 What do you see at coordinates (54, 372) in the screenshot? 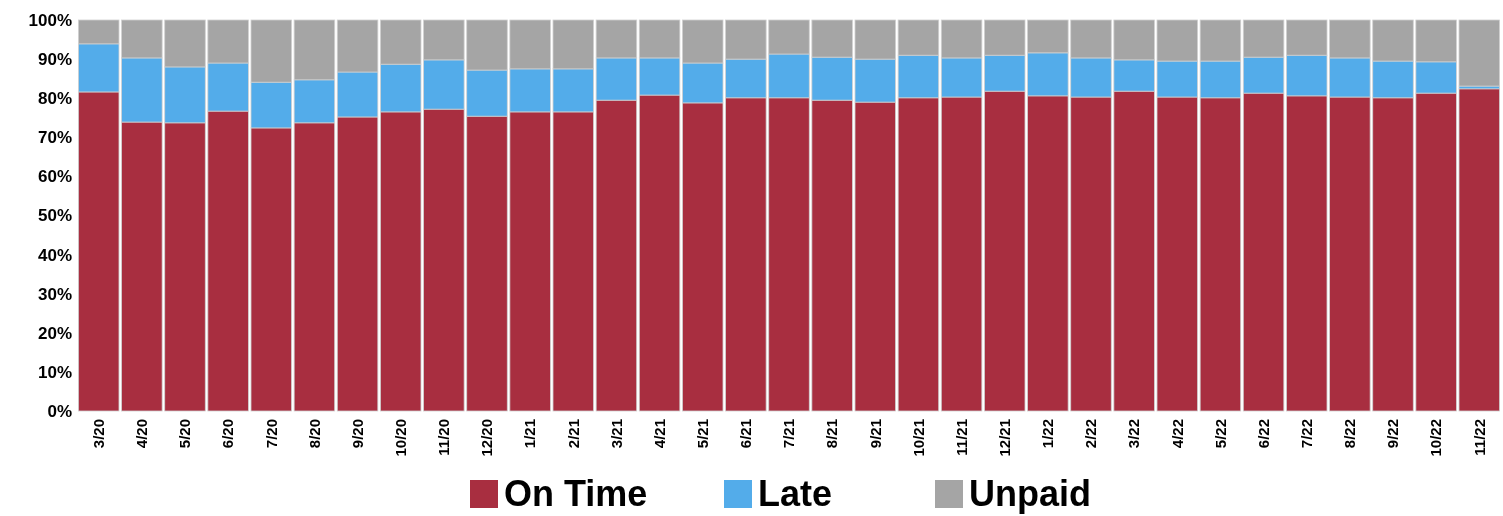
I see `y-tick-label: 10%` at bounding box center [54, 372].